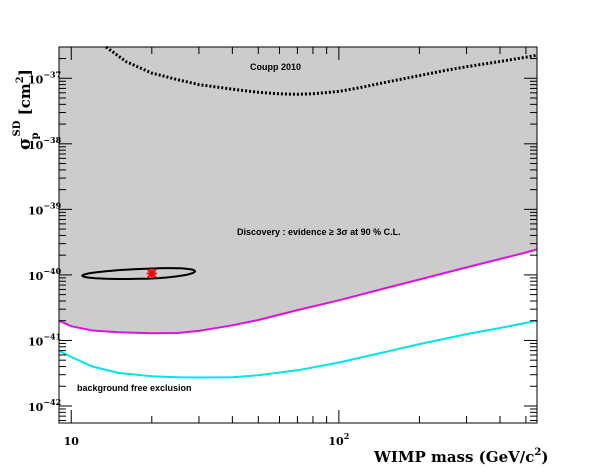  Describe the element at coordinates (20, 79) in the screenshot. I see `y-axis-title-unit-sup: 2` at that location.